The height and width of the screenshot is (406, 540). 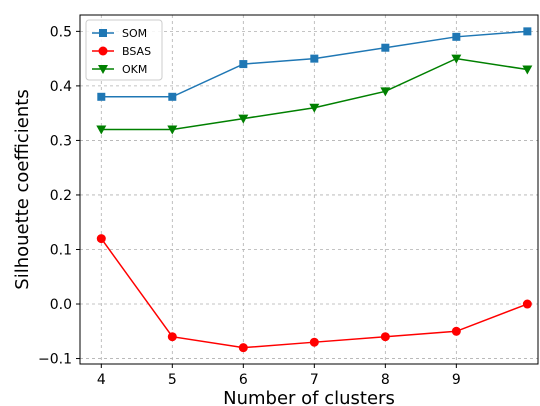 What do you see at coordinates (243, 380) in the screenshot?
I see `x-tick-label: 6` at bounding box center [243, 380].